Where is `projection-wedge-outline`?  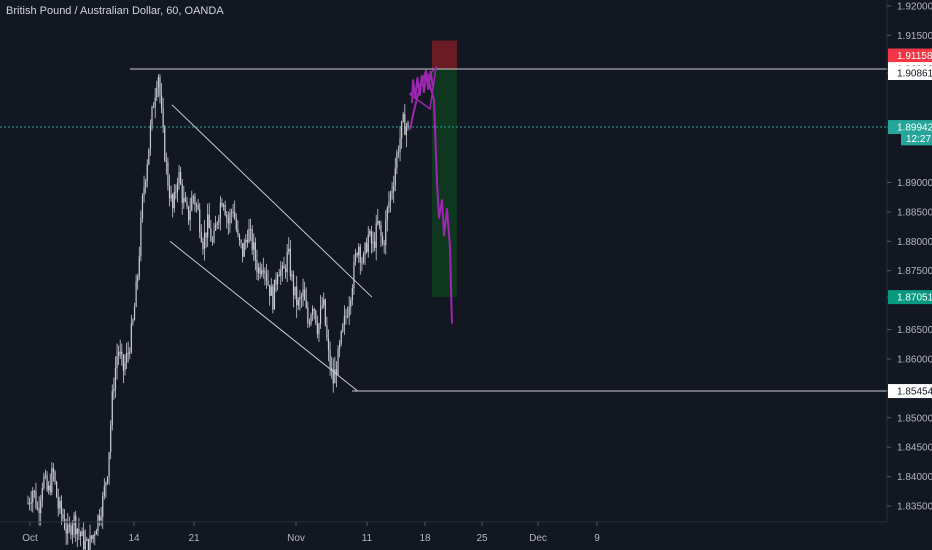
projection-wedge-outline is located at coordinates (423, 88).